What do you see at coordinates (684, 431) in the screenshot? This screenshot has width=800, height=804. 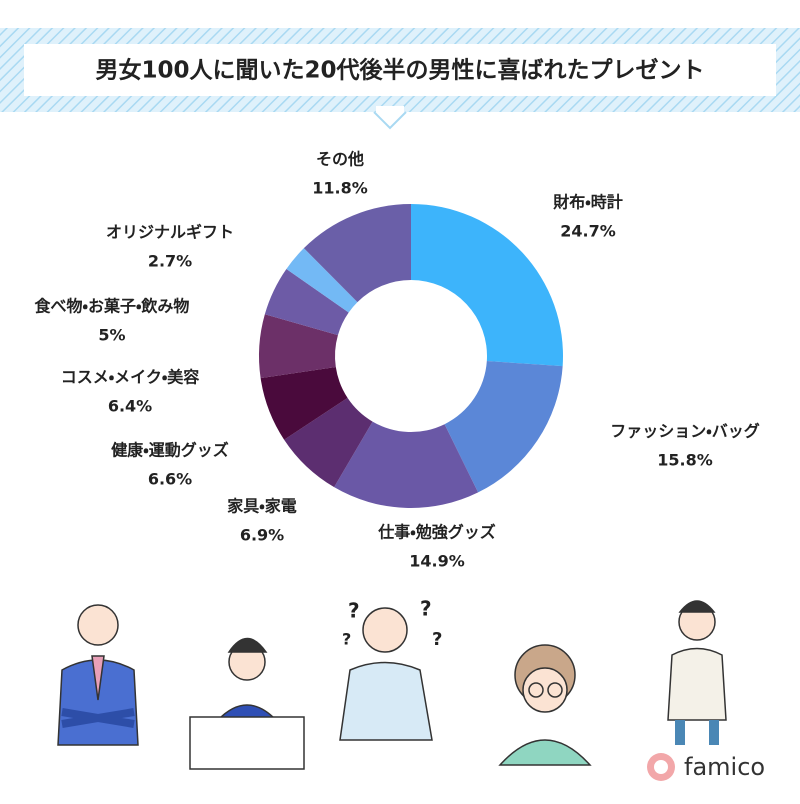 I see `category-label: ファッション・バッグ` at bounding box center [684, 431].